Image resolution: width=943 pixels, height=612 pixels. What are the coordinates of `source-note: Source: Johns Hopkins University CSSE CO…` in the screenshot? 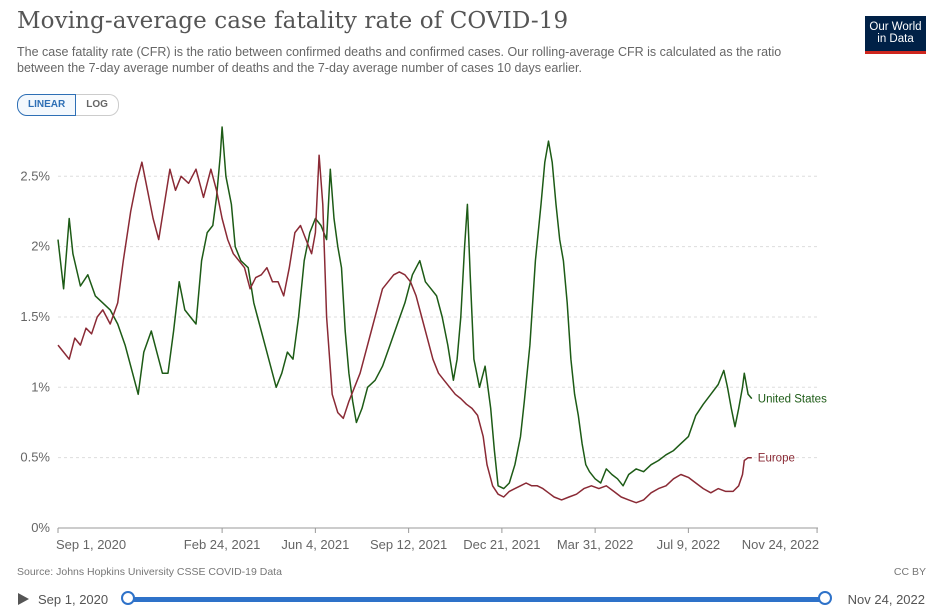 It's located at (149, 572).